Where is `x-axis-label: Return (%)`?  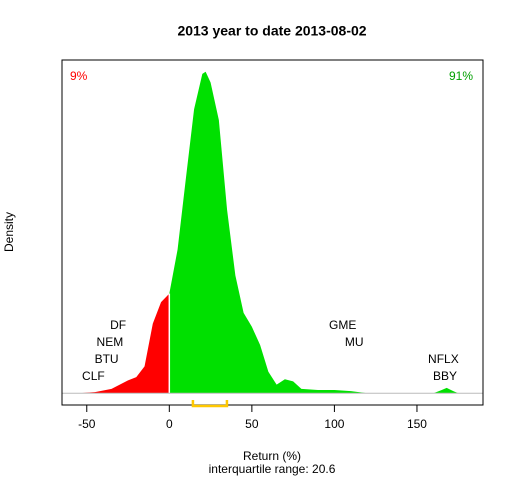
x-axis-label: Return (%) is located at coordinates (272, 456).